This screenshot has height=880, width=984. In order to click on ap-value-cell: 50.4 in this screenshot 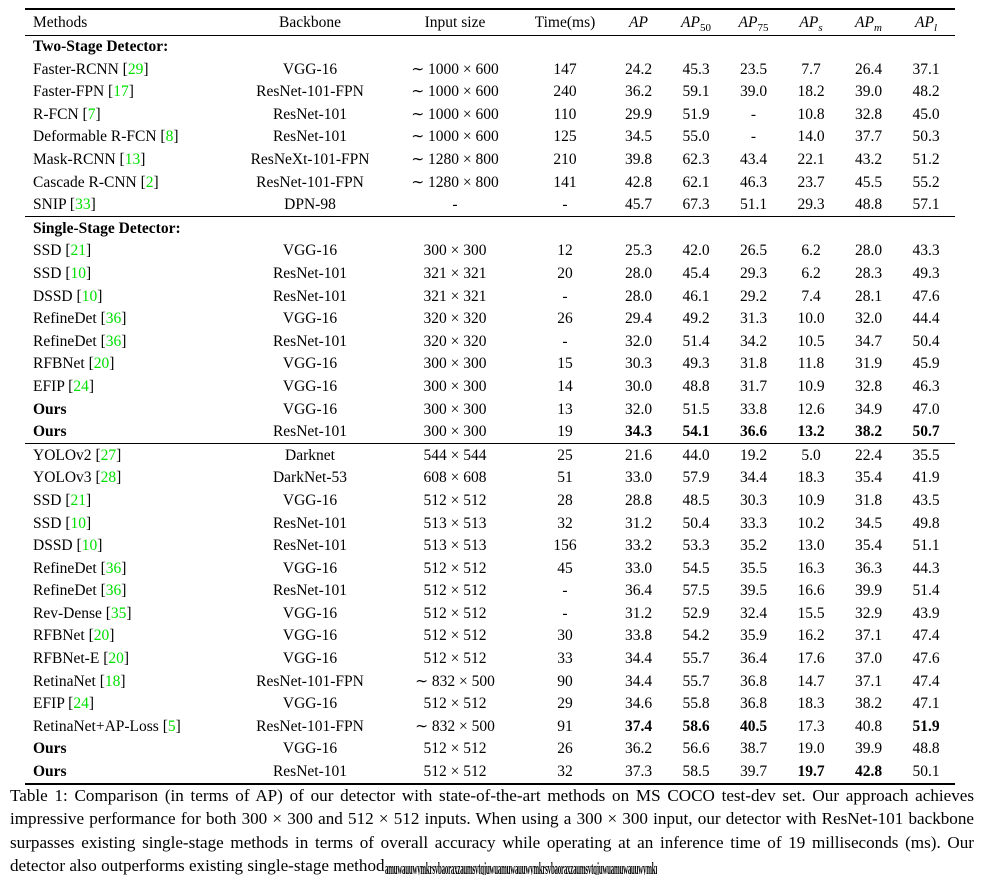, I will do `click(926, 341)`.